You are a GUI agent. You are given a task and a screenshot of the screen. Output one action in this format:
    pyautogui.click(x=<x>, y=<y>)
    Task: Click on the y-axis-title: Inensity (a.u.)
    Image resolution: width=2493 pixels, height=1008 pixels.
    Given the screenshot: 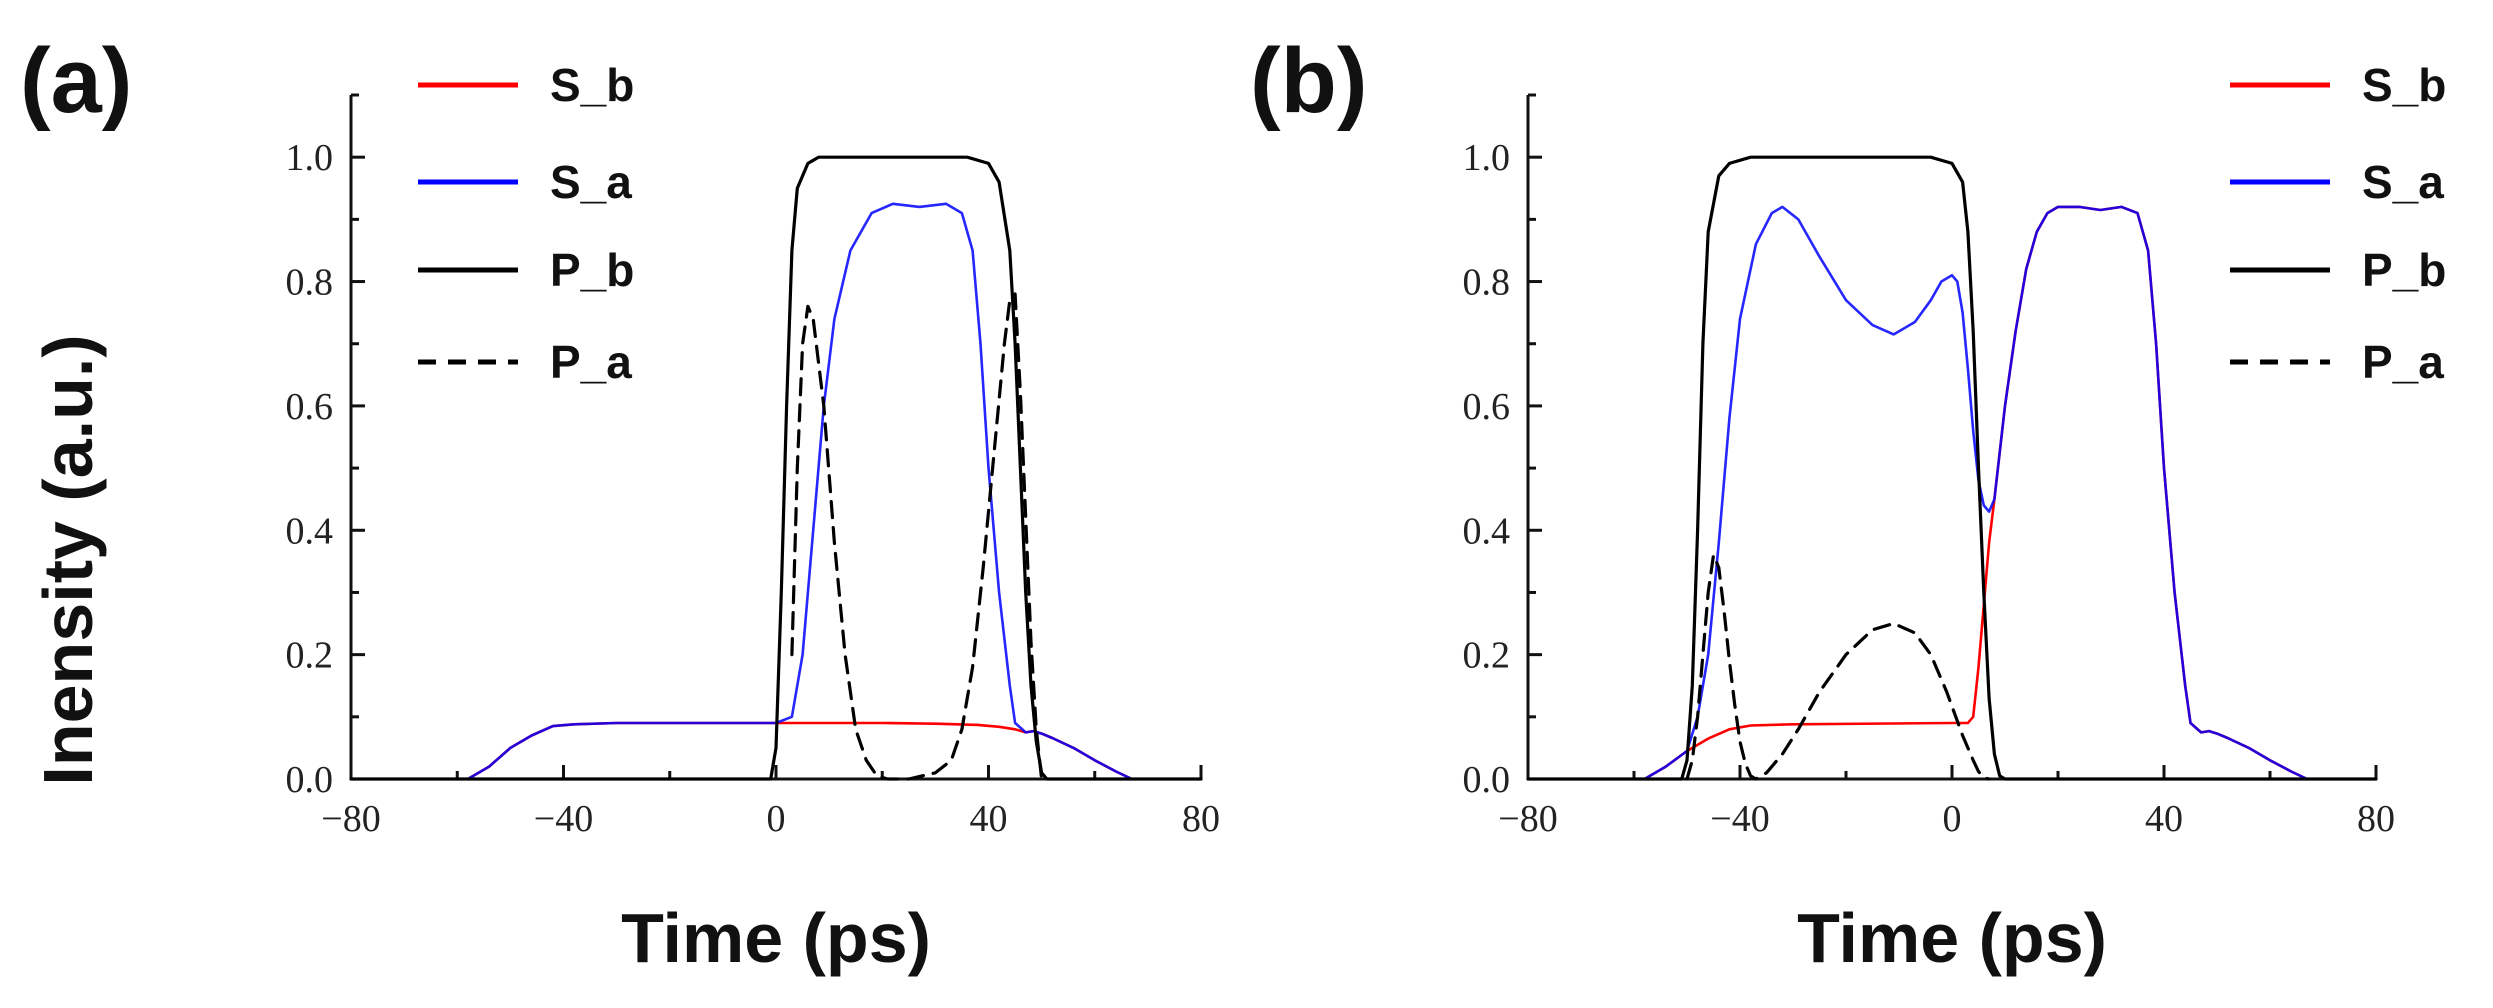 What is the action you would take?
    pyautogui.click(x=68, y=559)
    